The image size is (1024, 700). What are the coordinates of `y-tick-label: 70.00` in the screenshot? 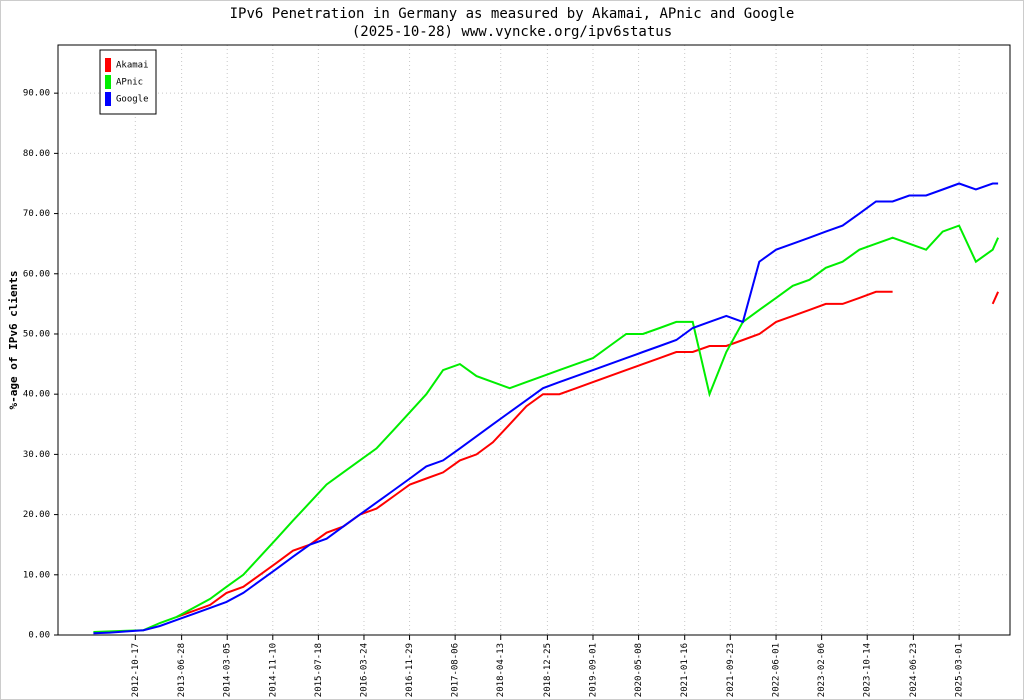 It's located at (36, 214).